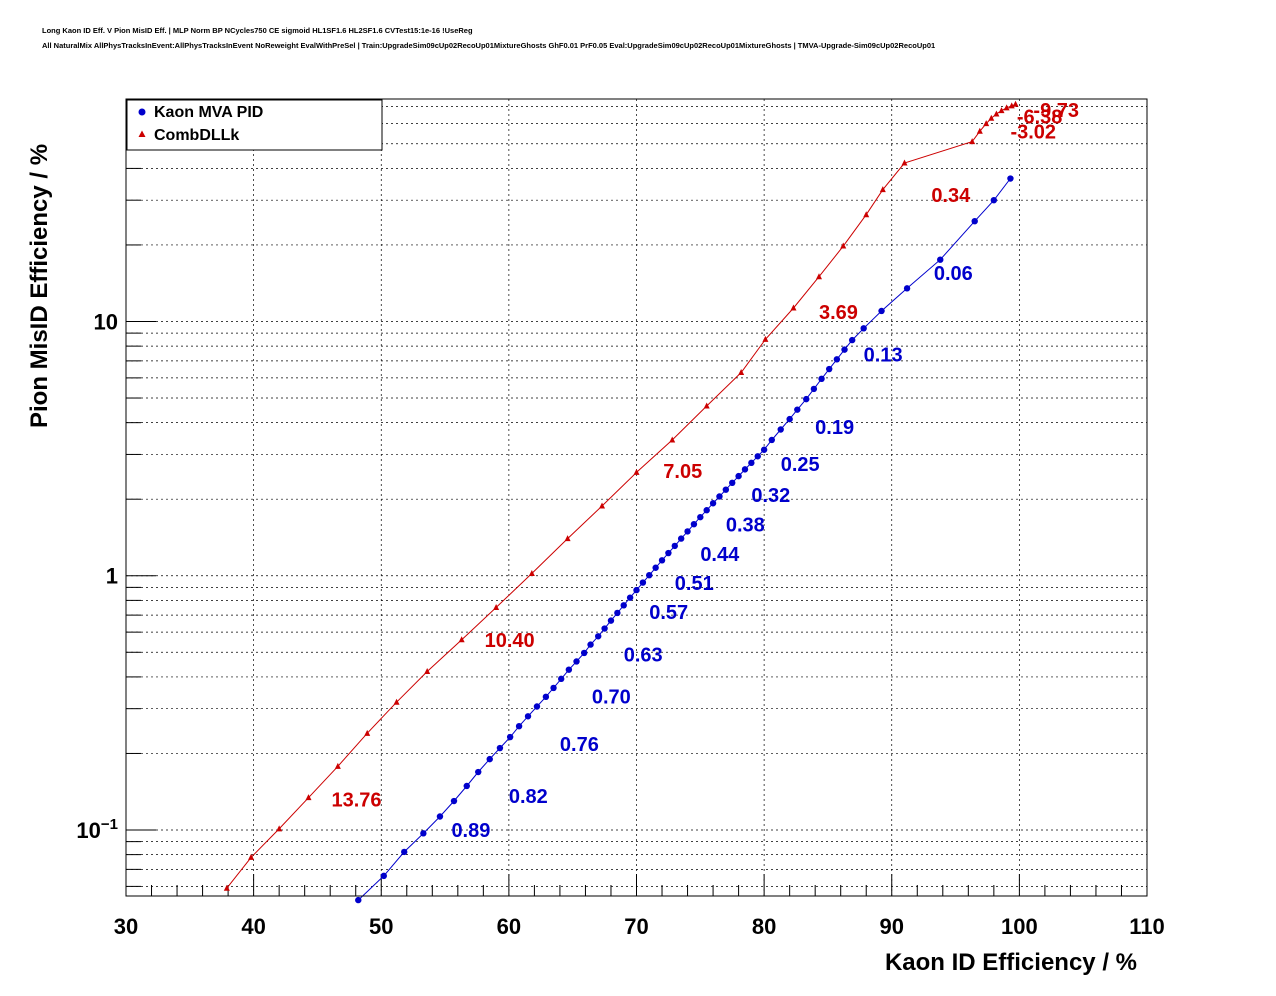  I want to click on annotation-label: 0.19, so click(834, 428).